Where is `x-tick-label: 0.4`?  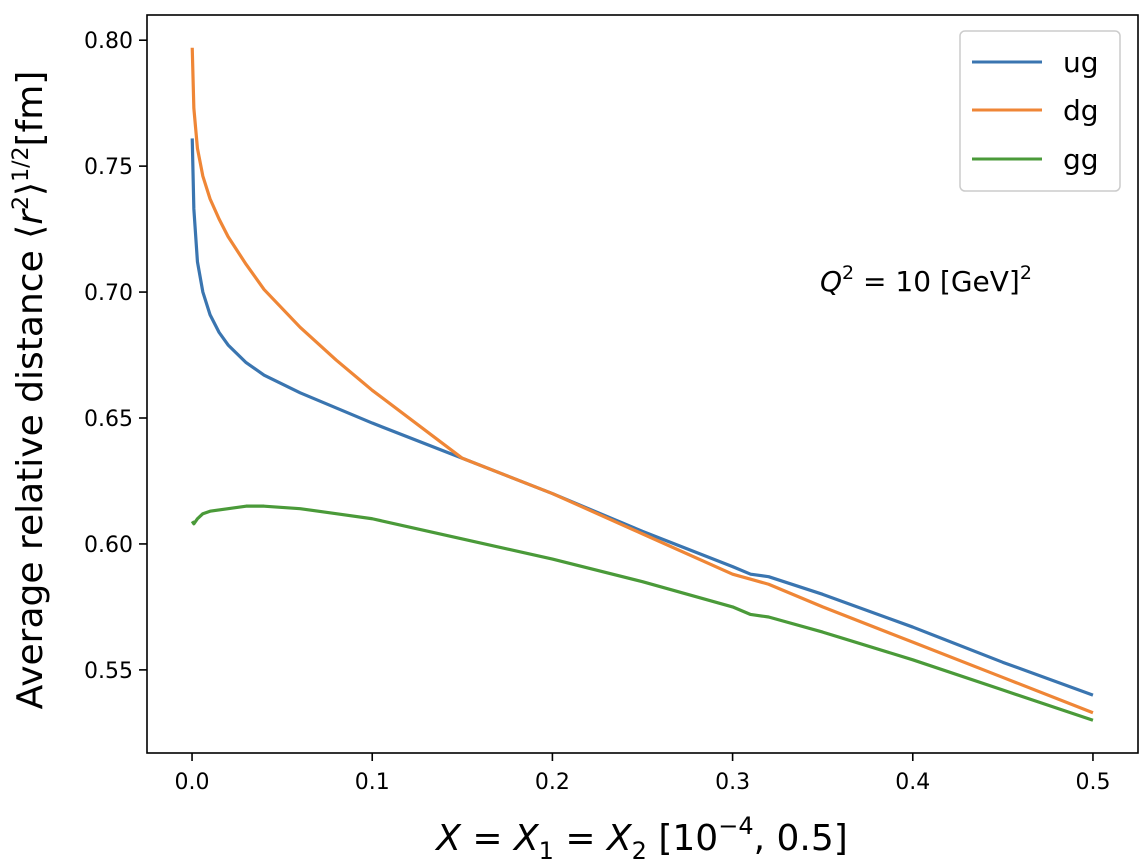 x-tick-label: 0.4 is located at coordinates (912, 782).